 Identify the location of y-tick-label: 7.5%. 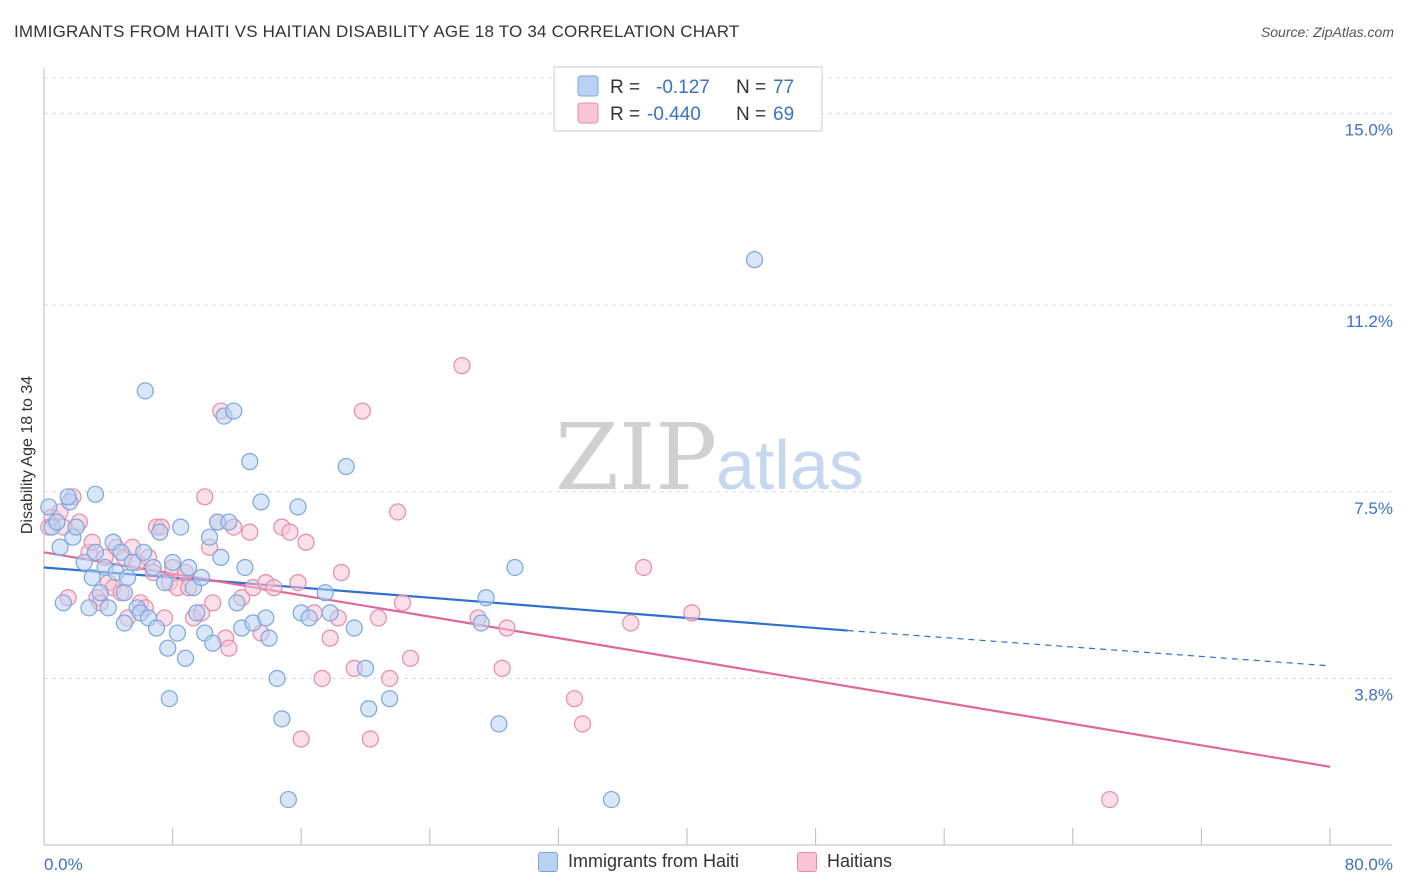
(1373, 508).